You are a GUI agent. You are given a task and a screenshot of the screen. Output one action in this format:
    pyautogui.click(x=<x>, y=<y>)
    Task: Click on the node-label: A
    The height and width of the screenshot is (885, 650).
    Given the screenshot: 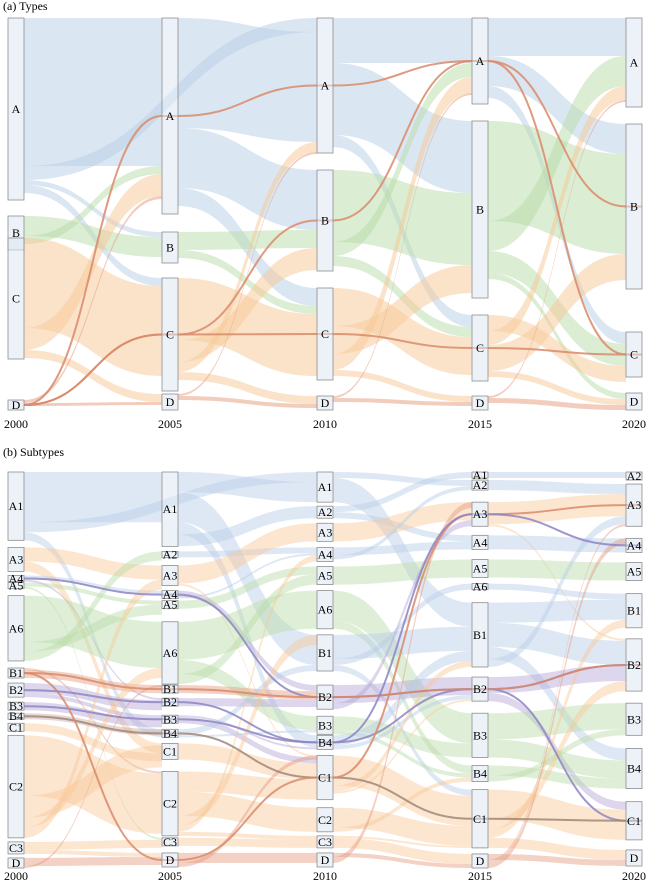 What is the action you would take?
    pyautogui.click(x=634, y=63)
    